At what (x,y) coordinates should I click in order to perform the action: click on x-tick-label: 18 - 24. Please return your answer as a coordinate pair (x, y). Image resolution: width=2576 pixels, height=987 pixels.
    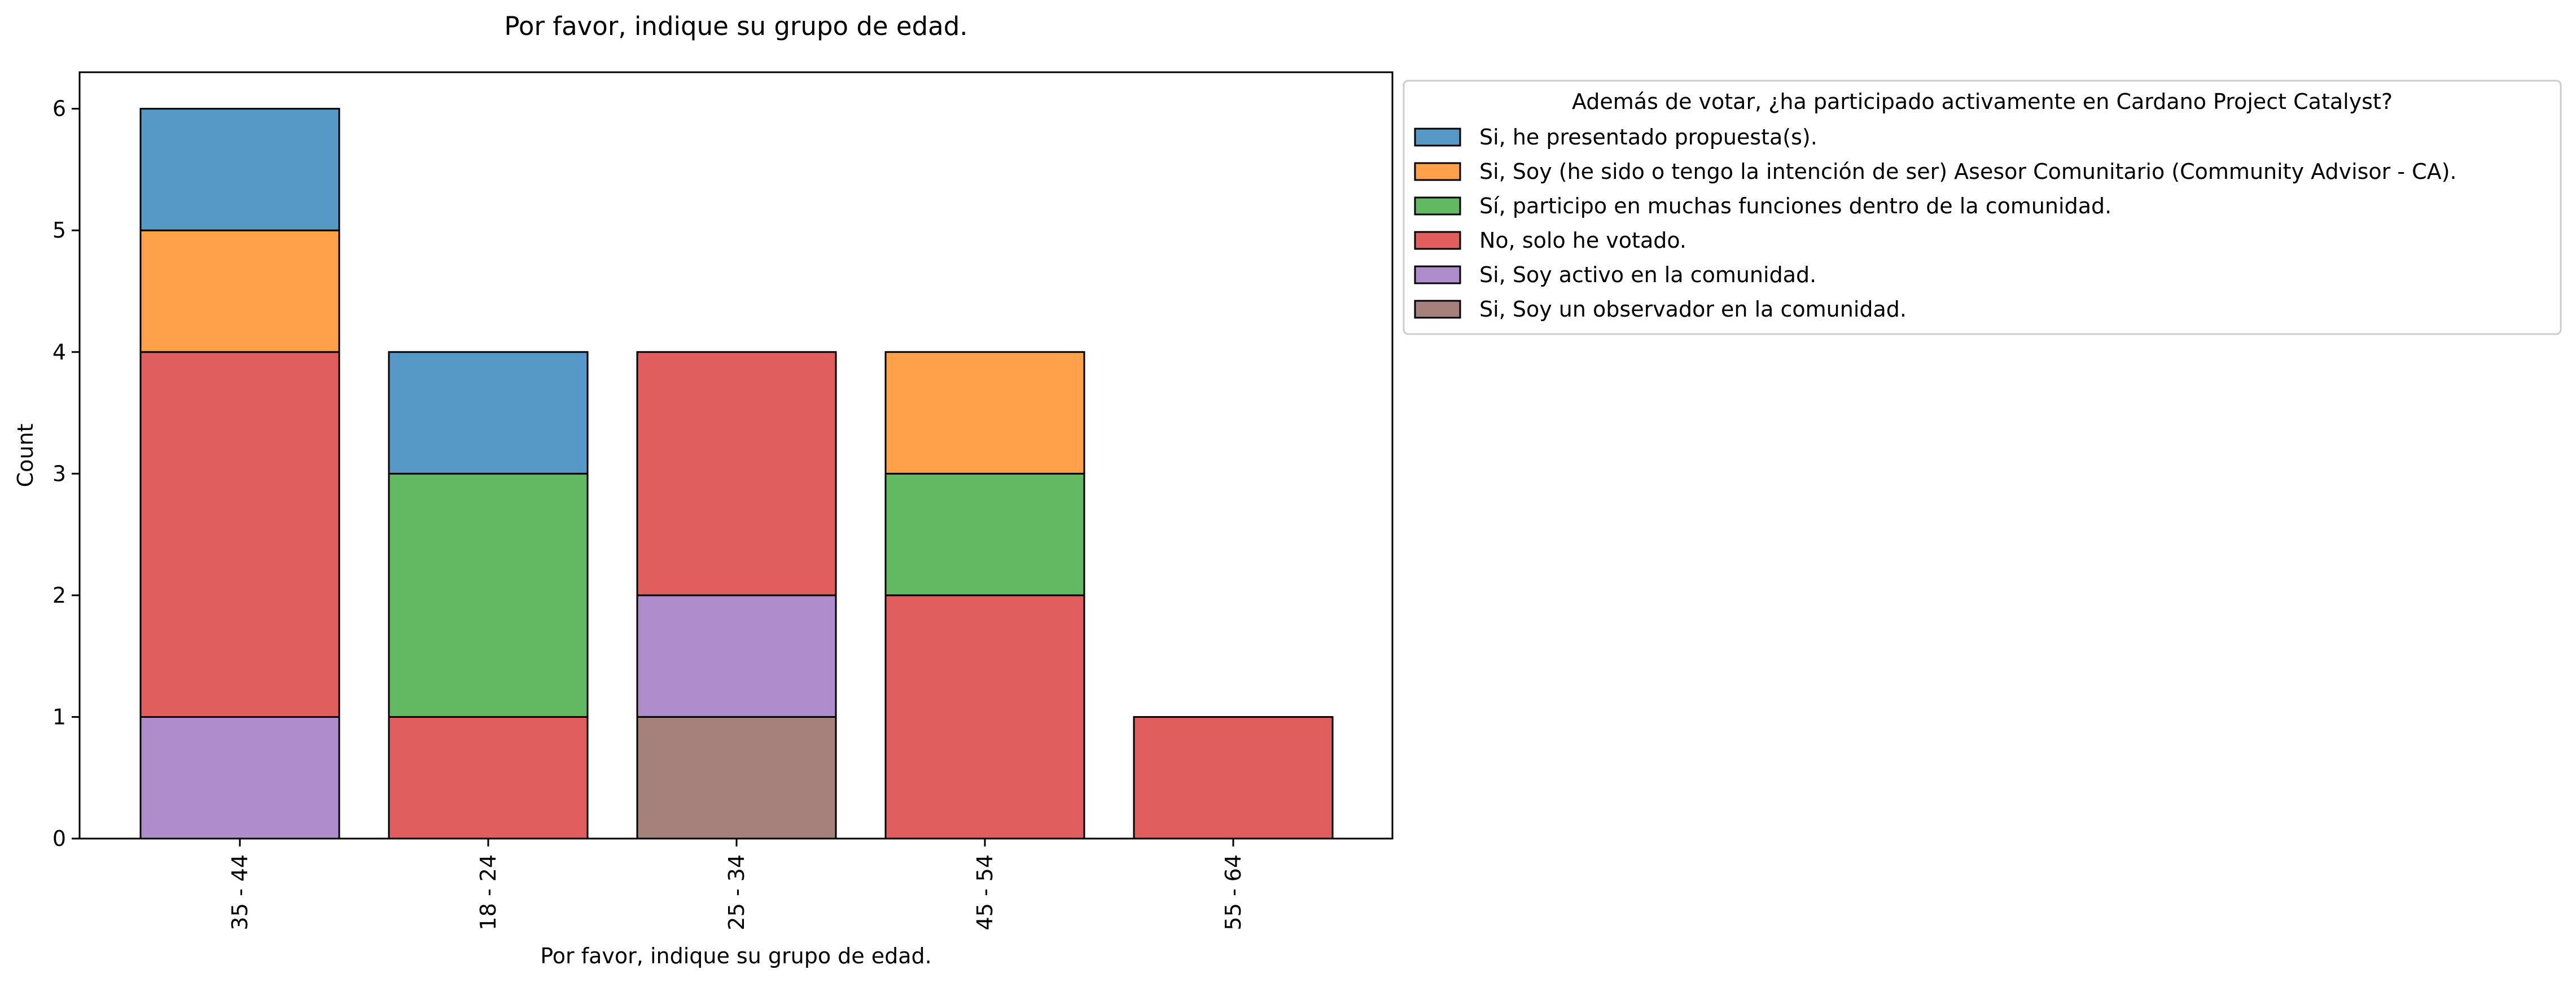
    Looking at the image, I should click on (488, 892).